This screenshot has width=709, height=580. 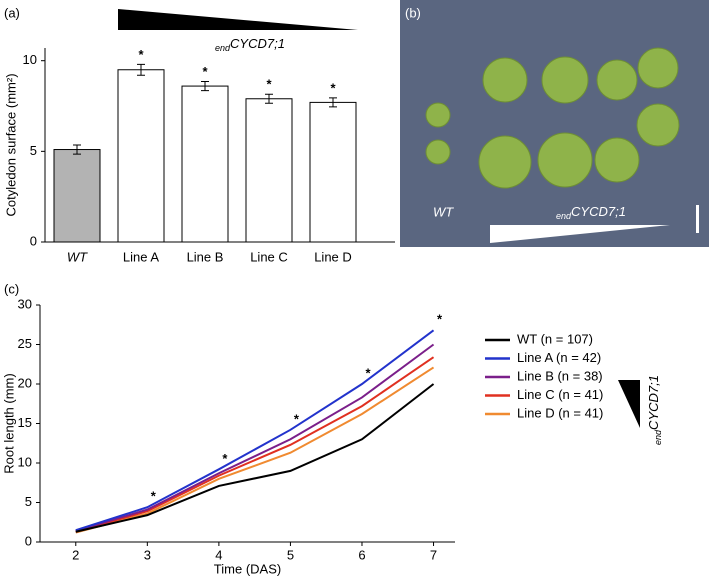 I want to click on y-axis-label: Root length (mm), so click(x=8, y=423).